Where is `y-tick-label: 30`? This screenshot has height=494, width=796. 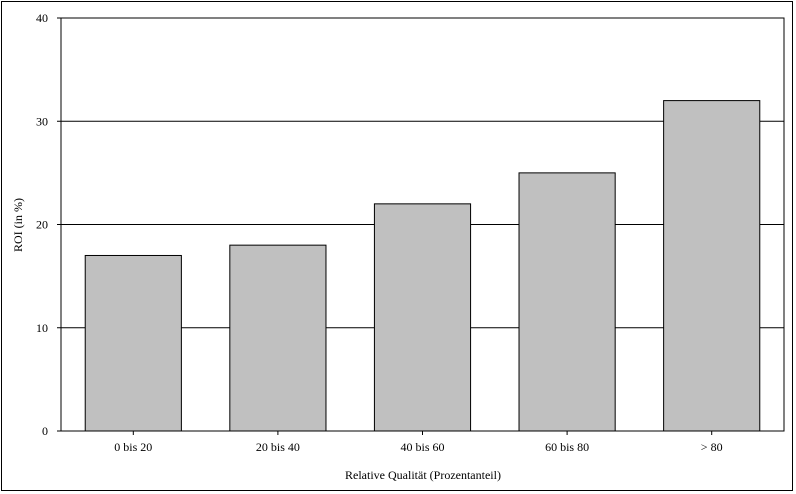 y-tick-label: 30 is located at coordinates (42, 121).